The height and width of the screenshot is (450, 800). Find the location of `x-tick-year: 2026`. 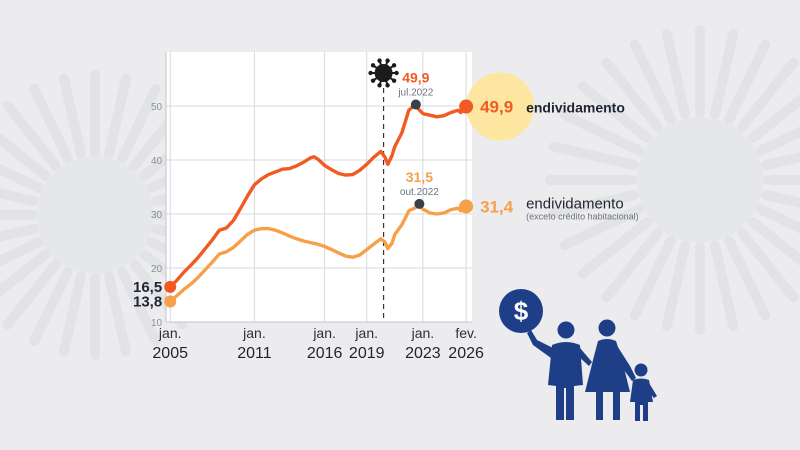

x-tick-year: 2026 is located at coordinates (466, 353).